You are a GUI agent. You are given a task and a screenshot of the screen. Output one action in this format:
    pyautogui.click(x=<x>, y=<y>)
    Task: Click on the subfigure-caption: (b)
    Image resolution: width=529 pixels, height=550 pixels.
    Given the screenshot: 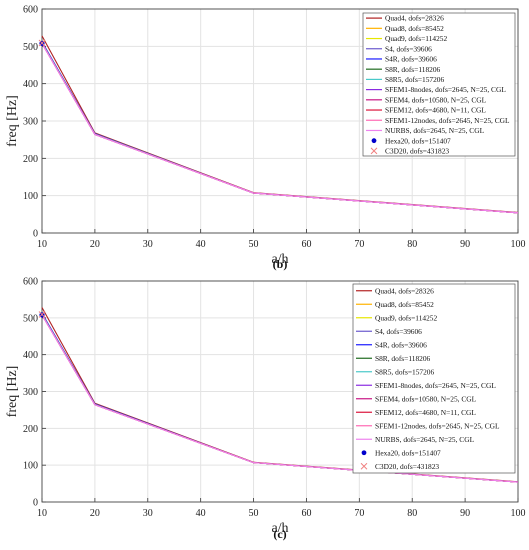 What is the action you would take?
    pyautogui.click(x=280, y=264)
    